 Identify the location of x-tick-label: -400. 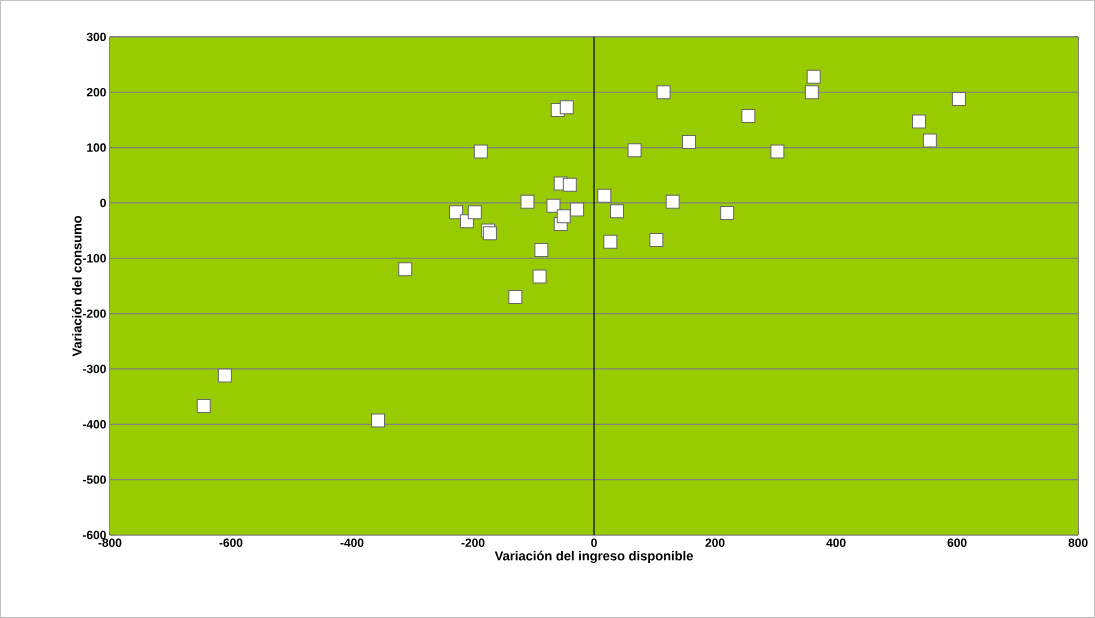
(352, 543).